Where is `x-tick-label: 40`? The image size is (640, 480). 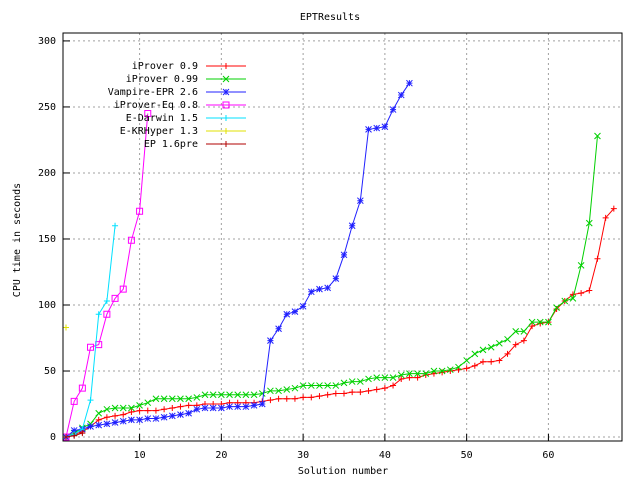
x-tick-label: 40 is located at coordinates (385, 455).